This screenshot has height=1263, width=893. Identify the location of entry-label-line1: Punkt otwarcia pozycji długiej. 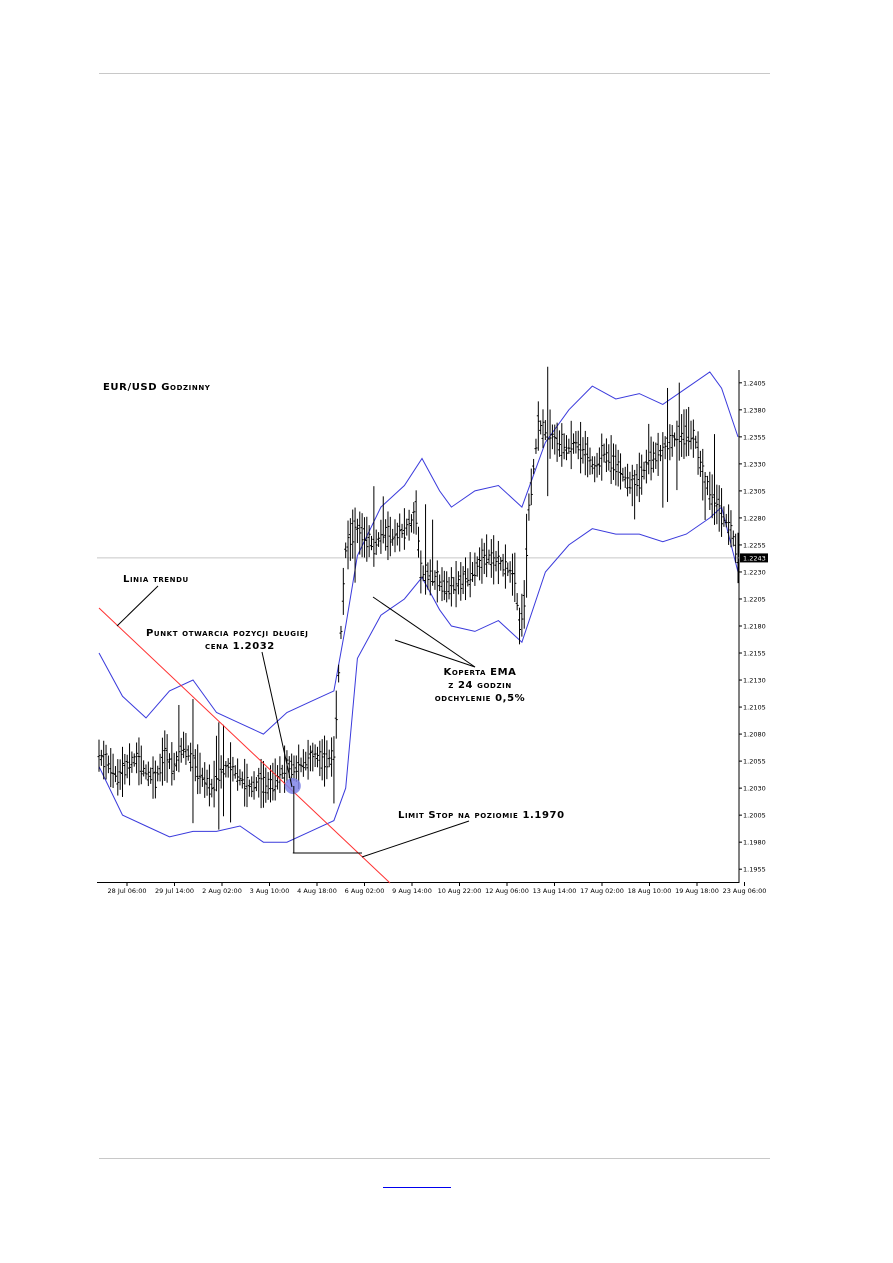
(227, 633).